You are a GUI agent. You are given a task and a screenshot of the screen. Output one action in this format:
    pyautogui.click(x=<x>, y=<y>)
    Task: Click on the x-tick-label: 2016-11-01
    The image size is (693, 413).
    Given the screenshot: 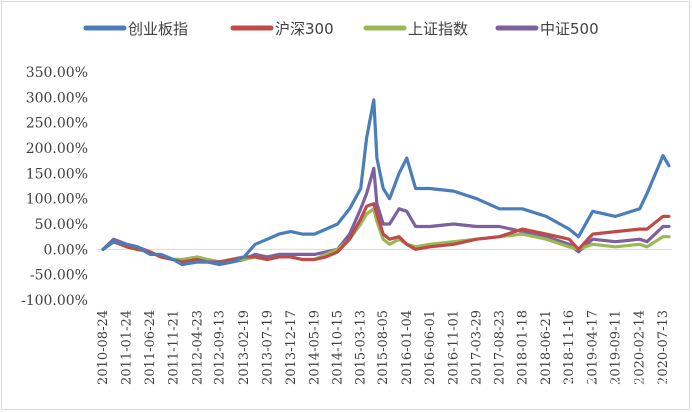 What is the action you would take?
    pyautogui.click(x=454, y=347)
    